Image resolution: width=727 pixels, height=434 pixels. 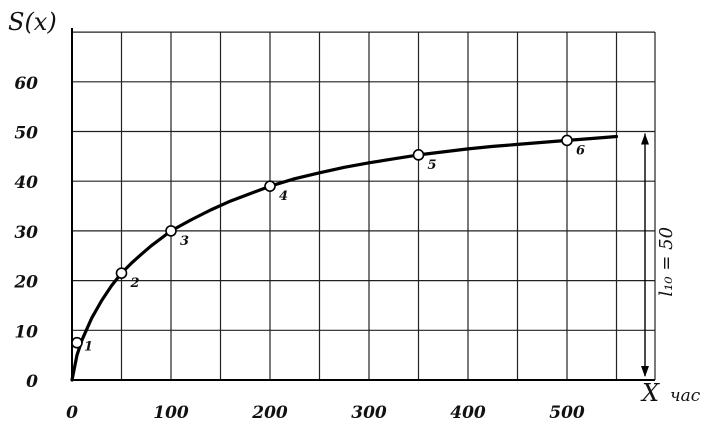 I want to click on annotations: l₁₀ = 50, so click(x=659, y=255).